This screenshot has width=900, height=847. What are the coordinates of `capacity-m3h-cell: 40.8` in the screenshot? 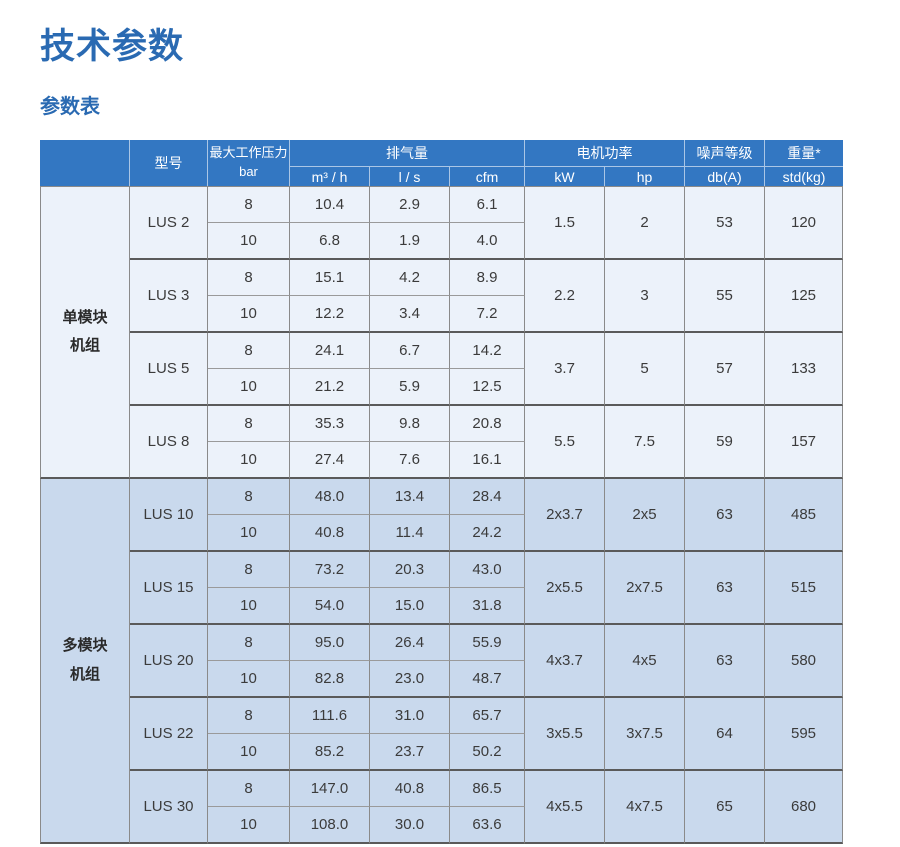 It's located at (330, 533).